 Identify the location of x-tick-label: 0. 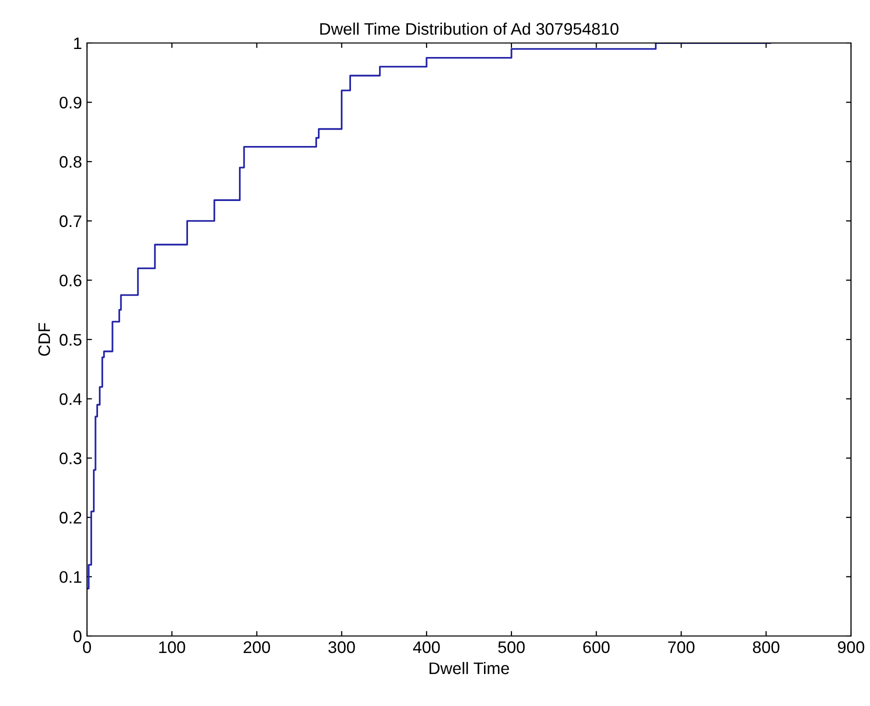
(87, 647).